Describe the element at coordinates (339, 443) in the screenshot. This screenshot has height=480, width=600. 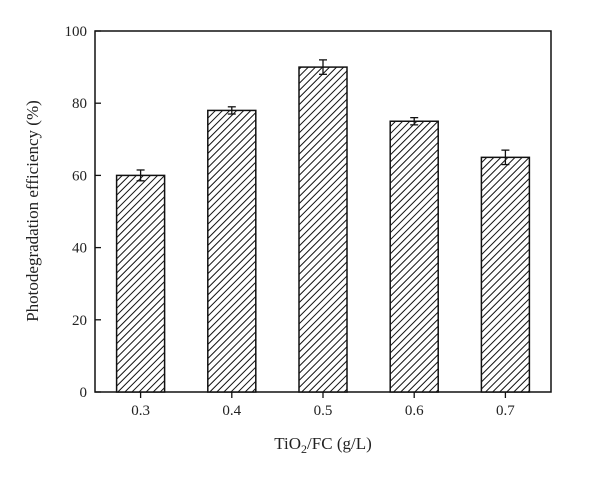
I see `x-axis-title-rest: /FC (g/L)` at that location.